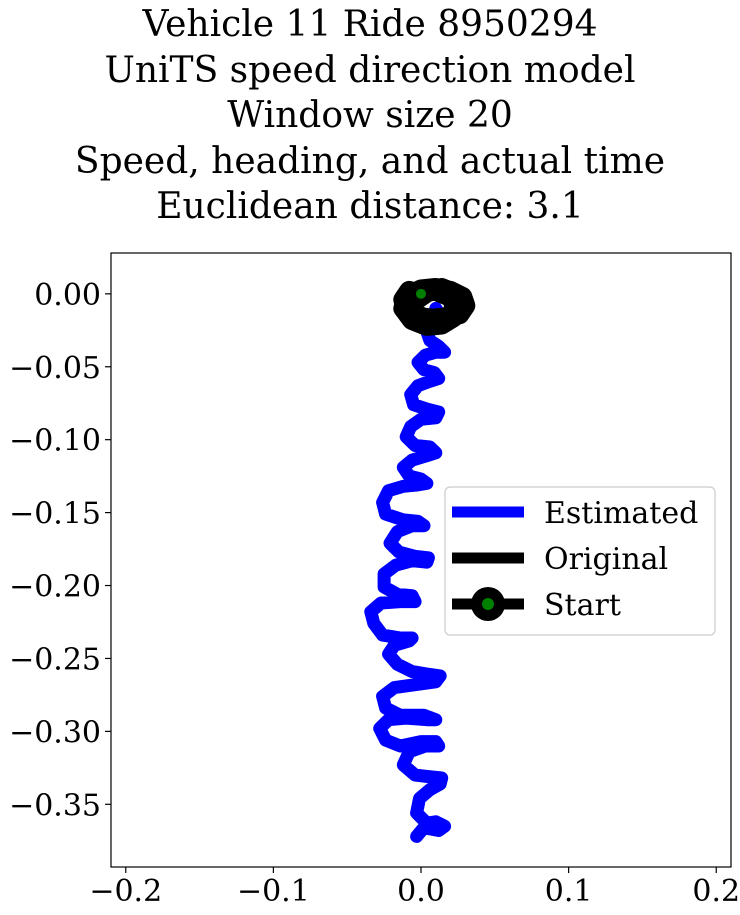 The width and height of the screenshot is (740, 915). Describe the element at coordinates (582, 605) in the screenshot. I see `legend-label-start: Start` at that location.